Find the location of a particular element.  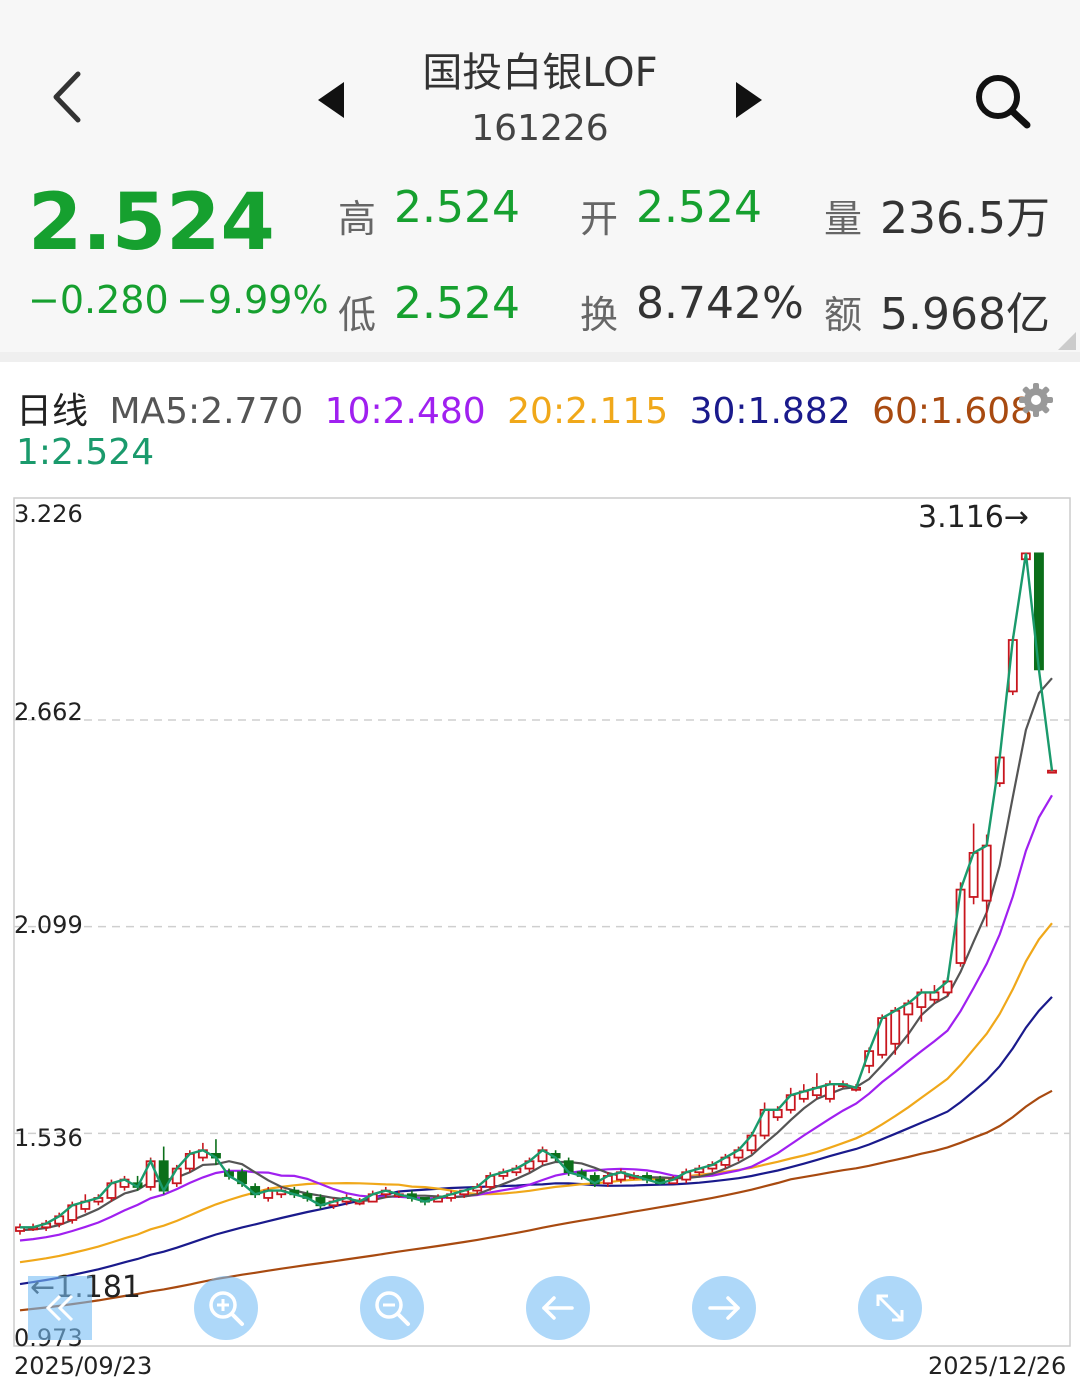

stock-code: 161226 is located at coordinates (540, 128).